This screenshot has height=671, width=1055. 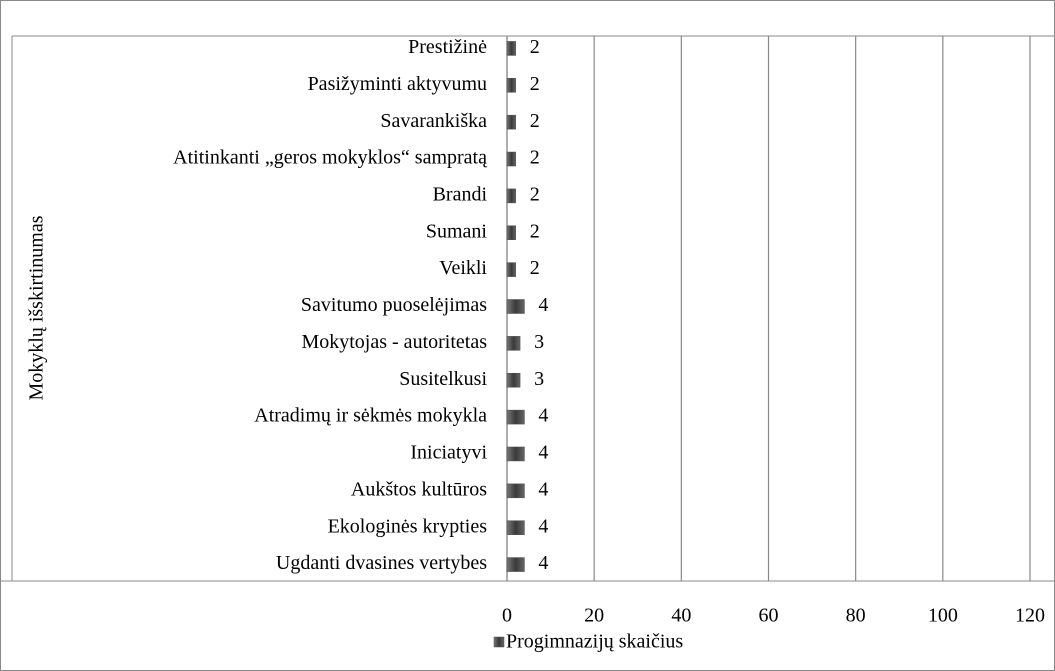 What do you see at coordinates (408, 526) in the screenshot?
I see `y-tick-label: Ekologinės krypties` at bounding box center [408, 526].